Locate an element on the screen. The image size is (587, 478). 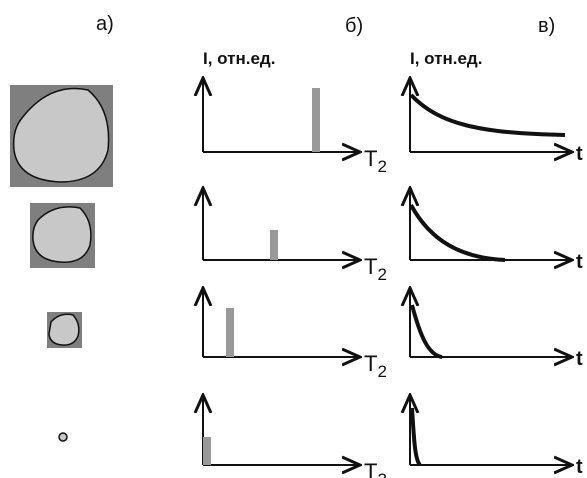
pores is located at coordinates (61, 263).